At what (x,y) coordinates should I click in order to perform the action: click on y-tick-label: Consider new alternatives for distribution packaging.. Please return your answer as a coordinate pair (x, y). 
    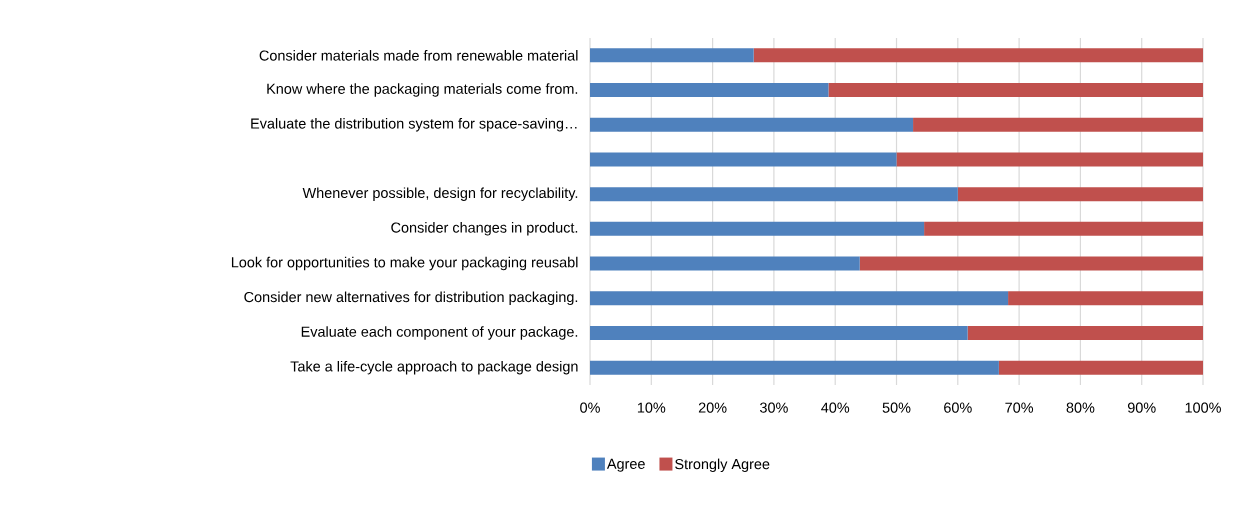
    Looking at the image, I should click on (411, 298).